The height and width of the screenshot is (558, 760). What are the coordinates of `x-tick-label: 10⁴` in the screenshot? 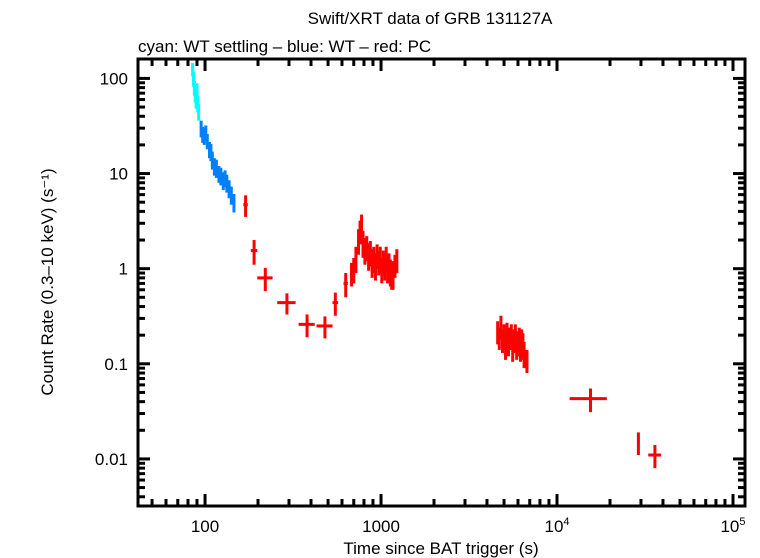 It's located at (556, 526).